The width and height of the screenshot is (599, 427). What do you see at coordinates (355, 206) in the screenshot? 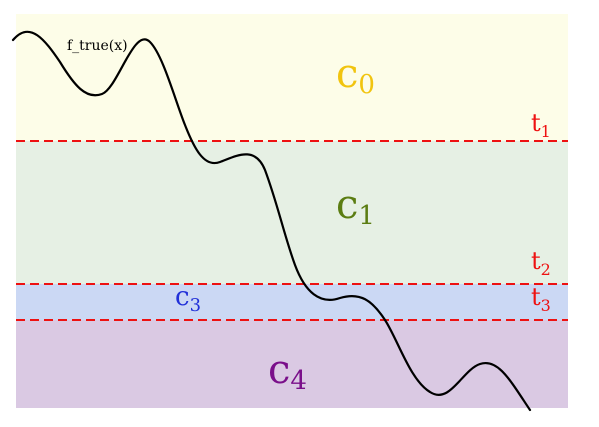
I see `band-label-c1: c1` at bounding box center [355, 206].